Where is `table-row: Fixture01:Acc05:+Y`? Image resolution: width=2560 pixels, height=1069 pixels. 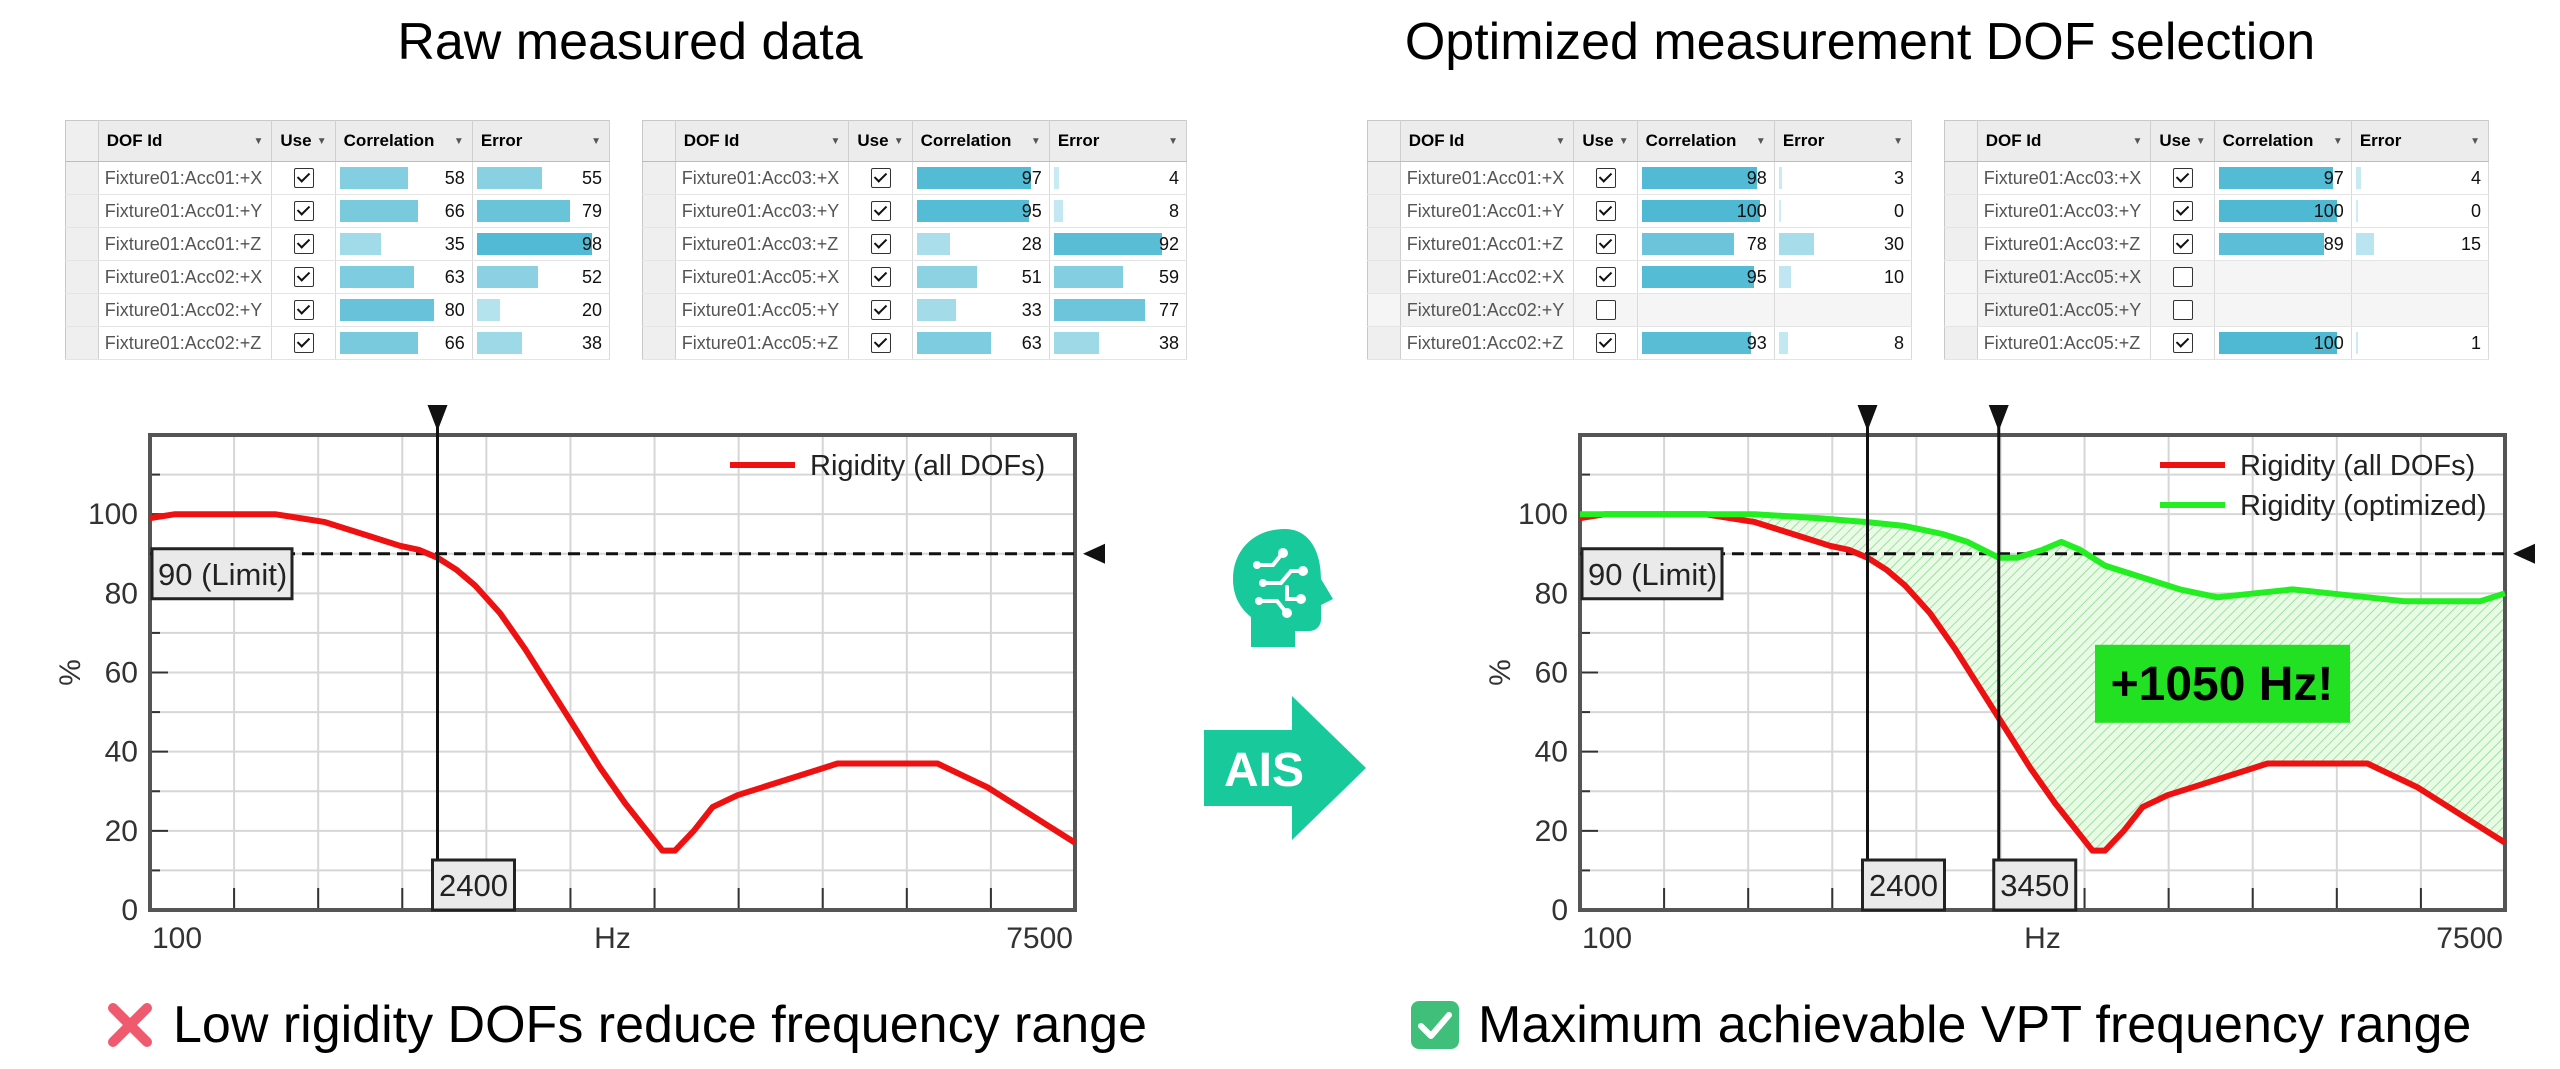
table-row: Fixture01:Acc05:+Y is located at coordinates (2217, 310).